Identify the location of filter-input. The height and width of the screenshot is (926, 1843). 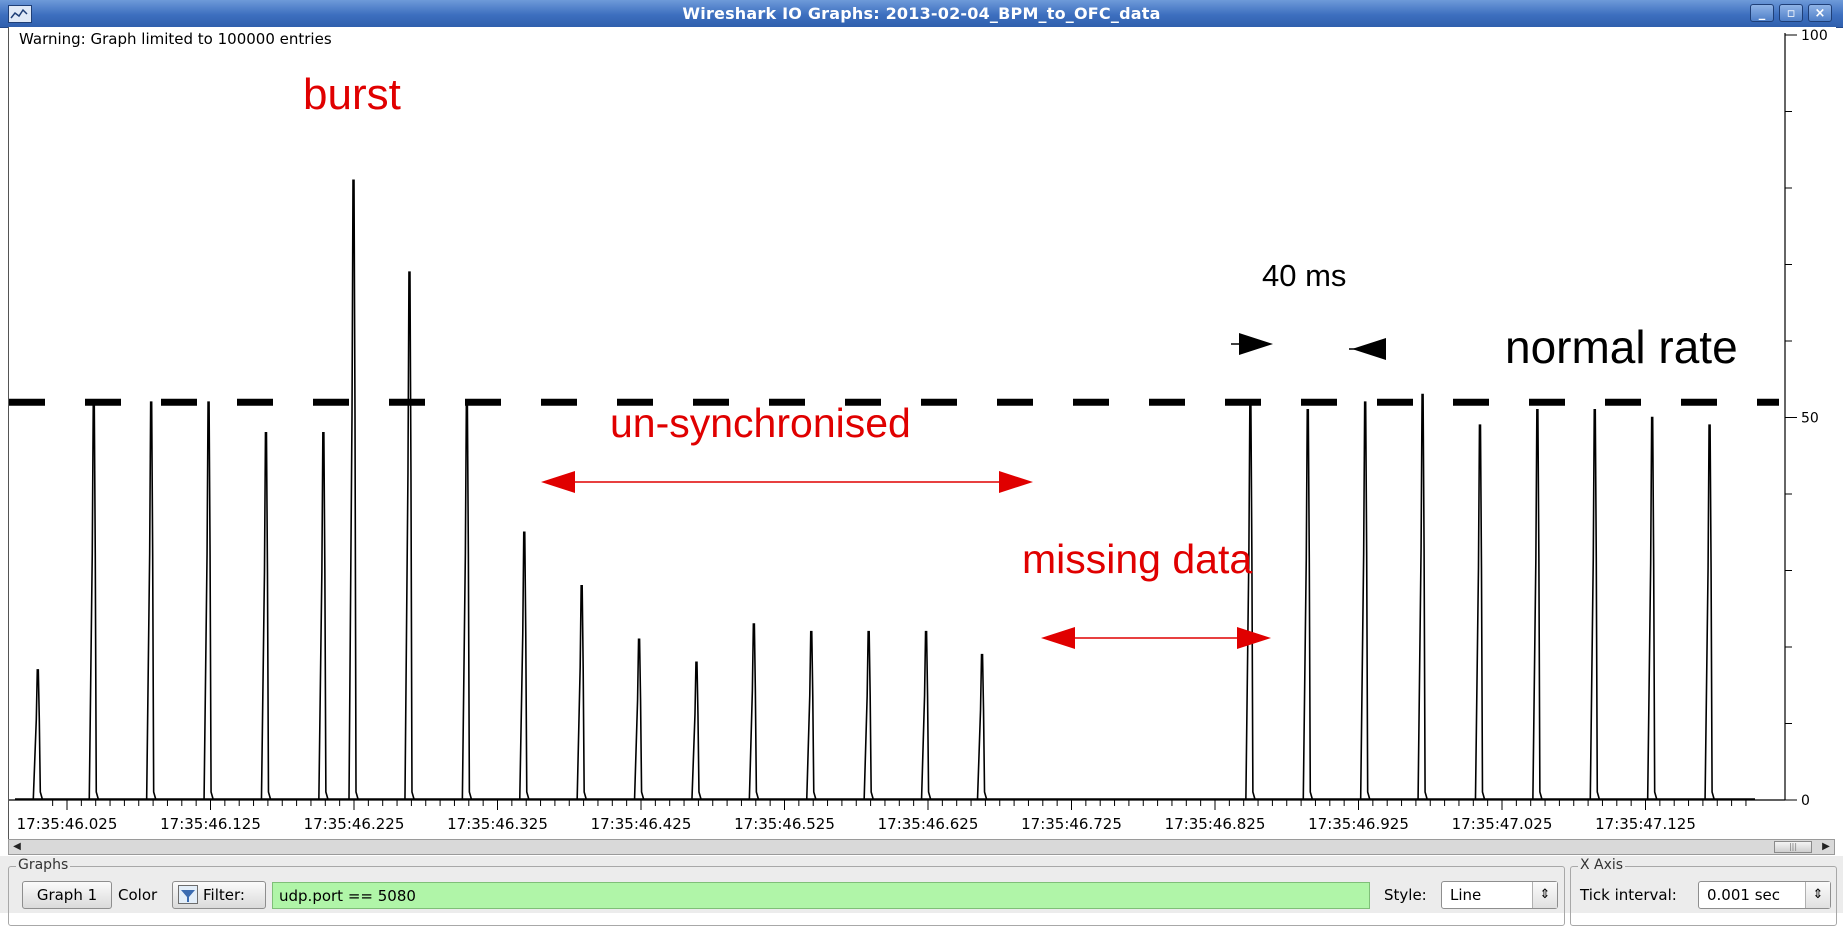
(821, 895).